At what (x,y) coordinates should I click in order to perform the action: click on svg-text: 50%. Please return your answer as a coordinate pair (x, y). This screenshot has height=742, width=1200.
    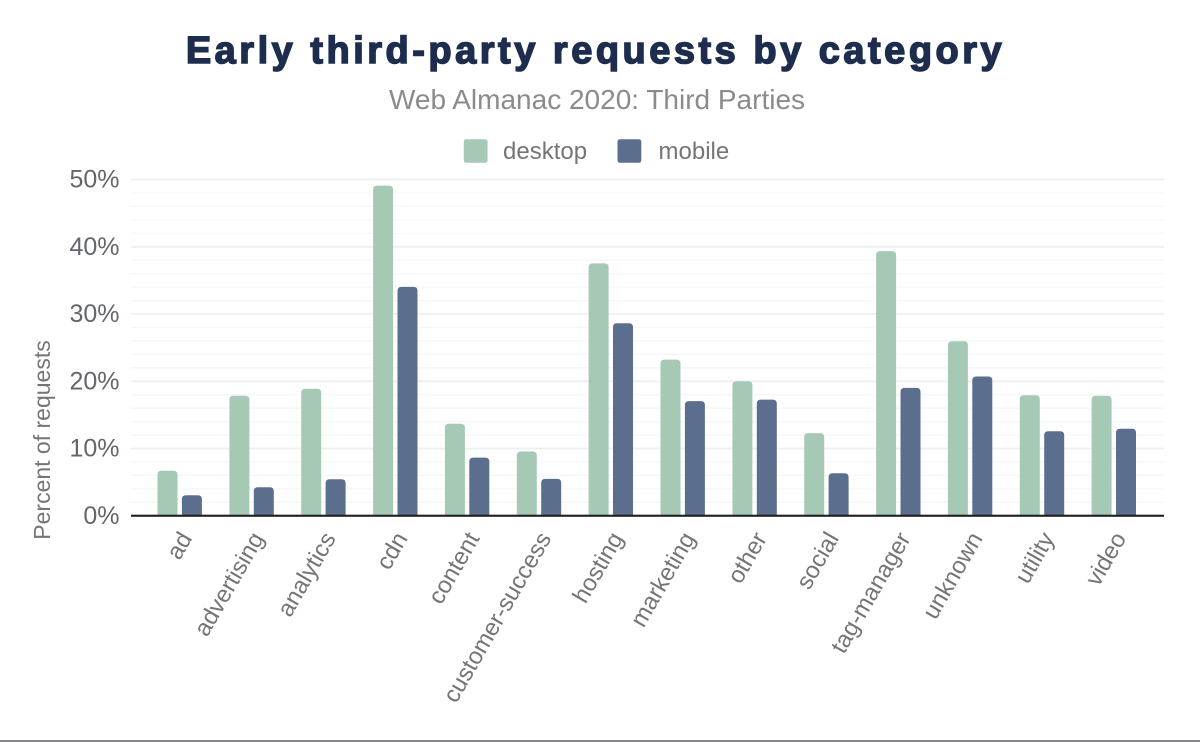
    Looking at the image, I should click on (94, 180).